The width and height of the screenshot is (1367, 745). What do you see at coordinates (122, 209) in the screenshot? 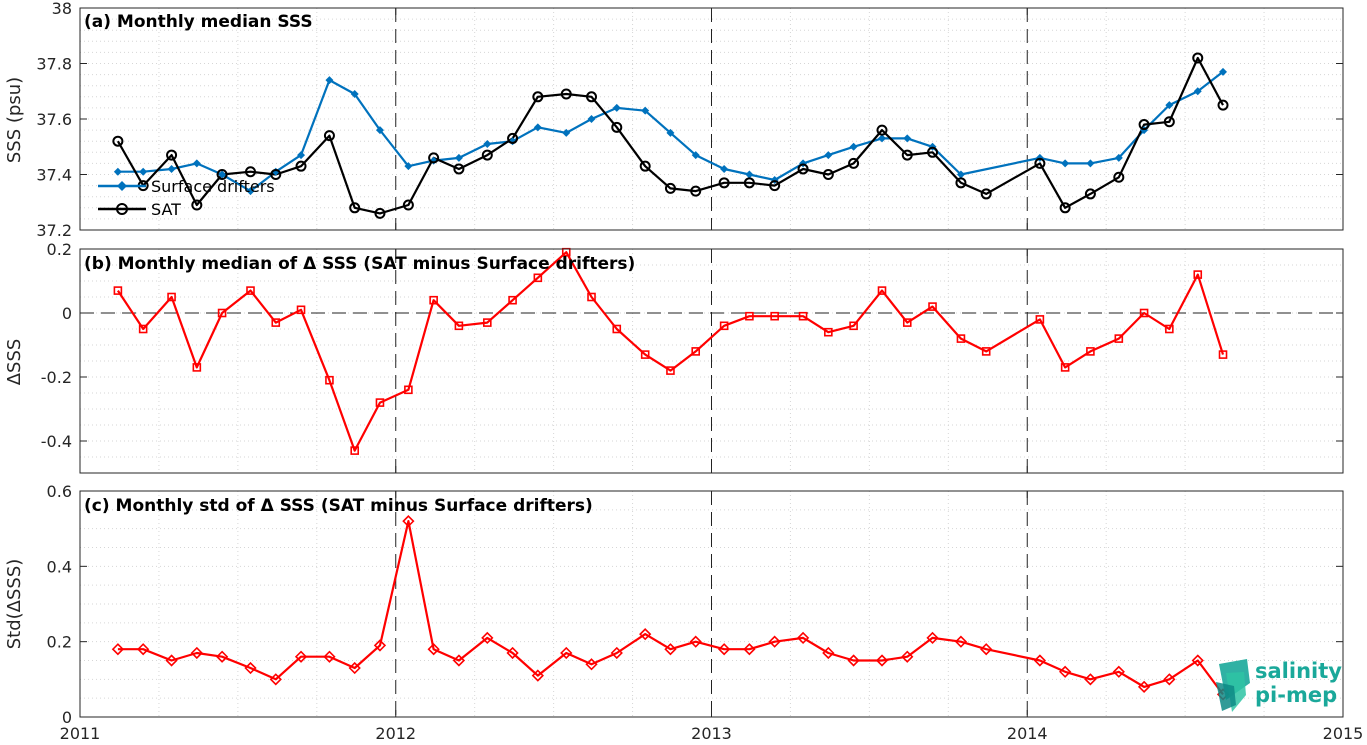
I see `legend-sat-marker` at bounding box center [122, 209].